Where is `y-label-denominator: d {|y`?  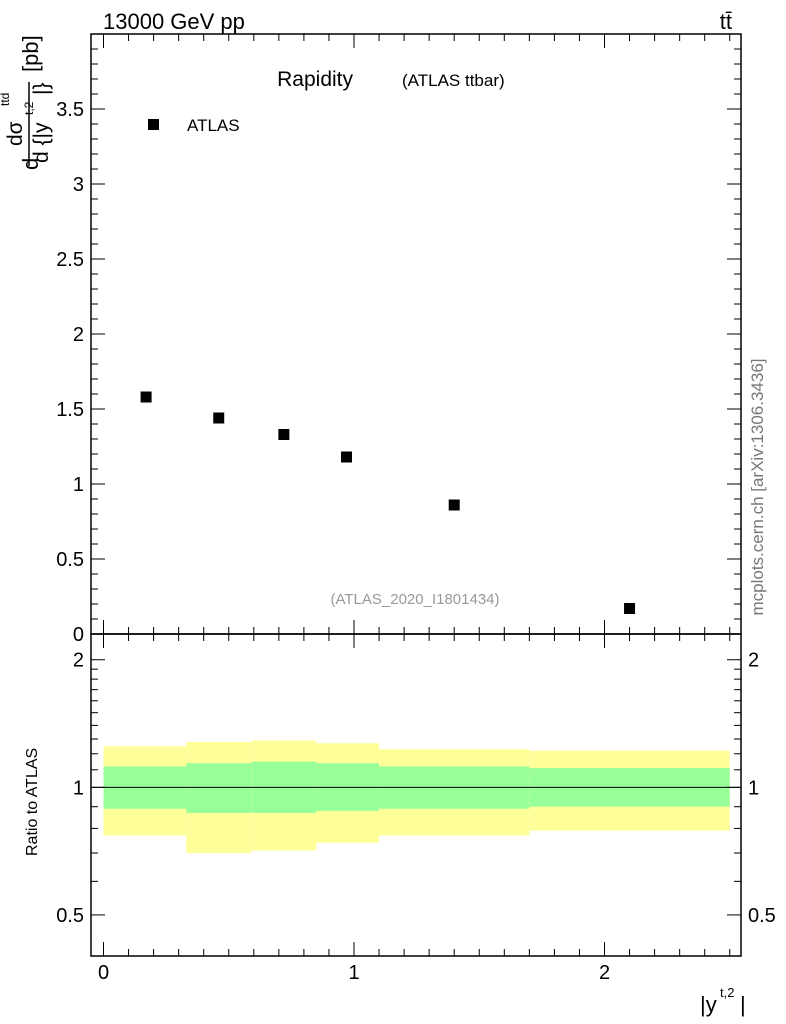
y-label-denominator: d {|y is located at coordinates (41, 142).